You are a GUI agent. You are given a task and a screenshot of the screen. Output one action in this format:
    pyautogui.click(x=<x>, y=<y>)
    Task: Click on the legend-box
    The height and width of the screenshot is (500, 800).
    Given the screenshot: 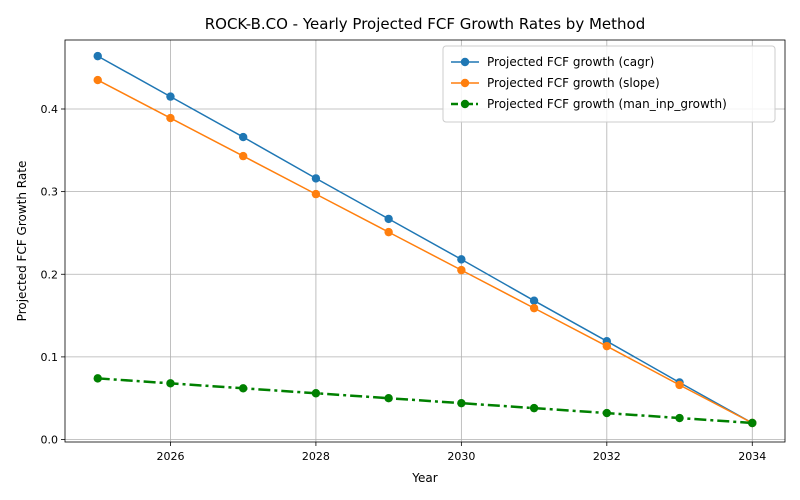 What is the action you would take?
    pyautogui.click(x=609, y=84)
    